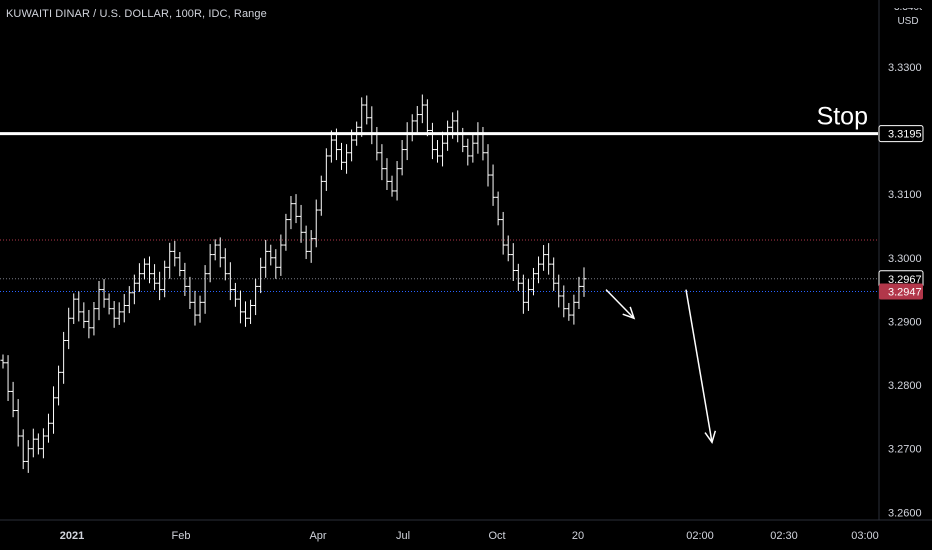 Image resolution: width=932 pixels, height=550 pixels. I want to click on x-axis: 2021 Feb Apr Jul Oct 20 02:00 02:30 03:00, so click(466, 530).